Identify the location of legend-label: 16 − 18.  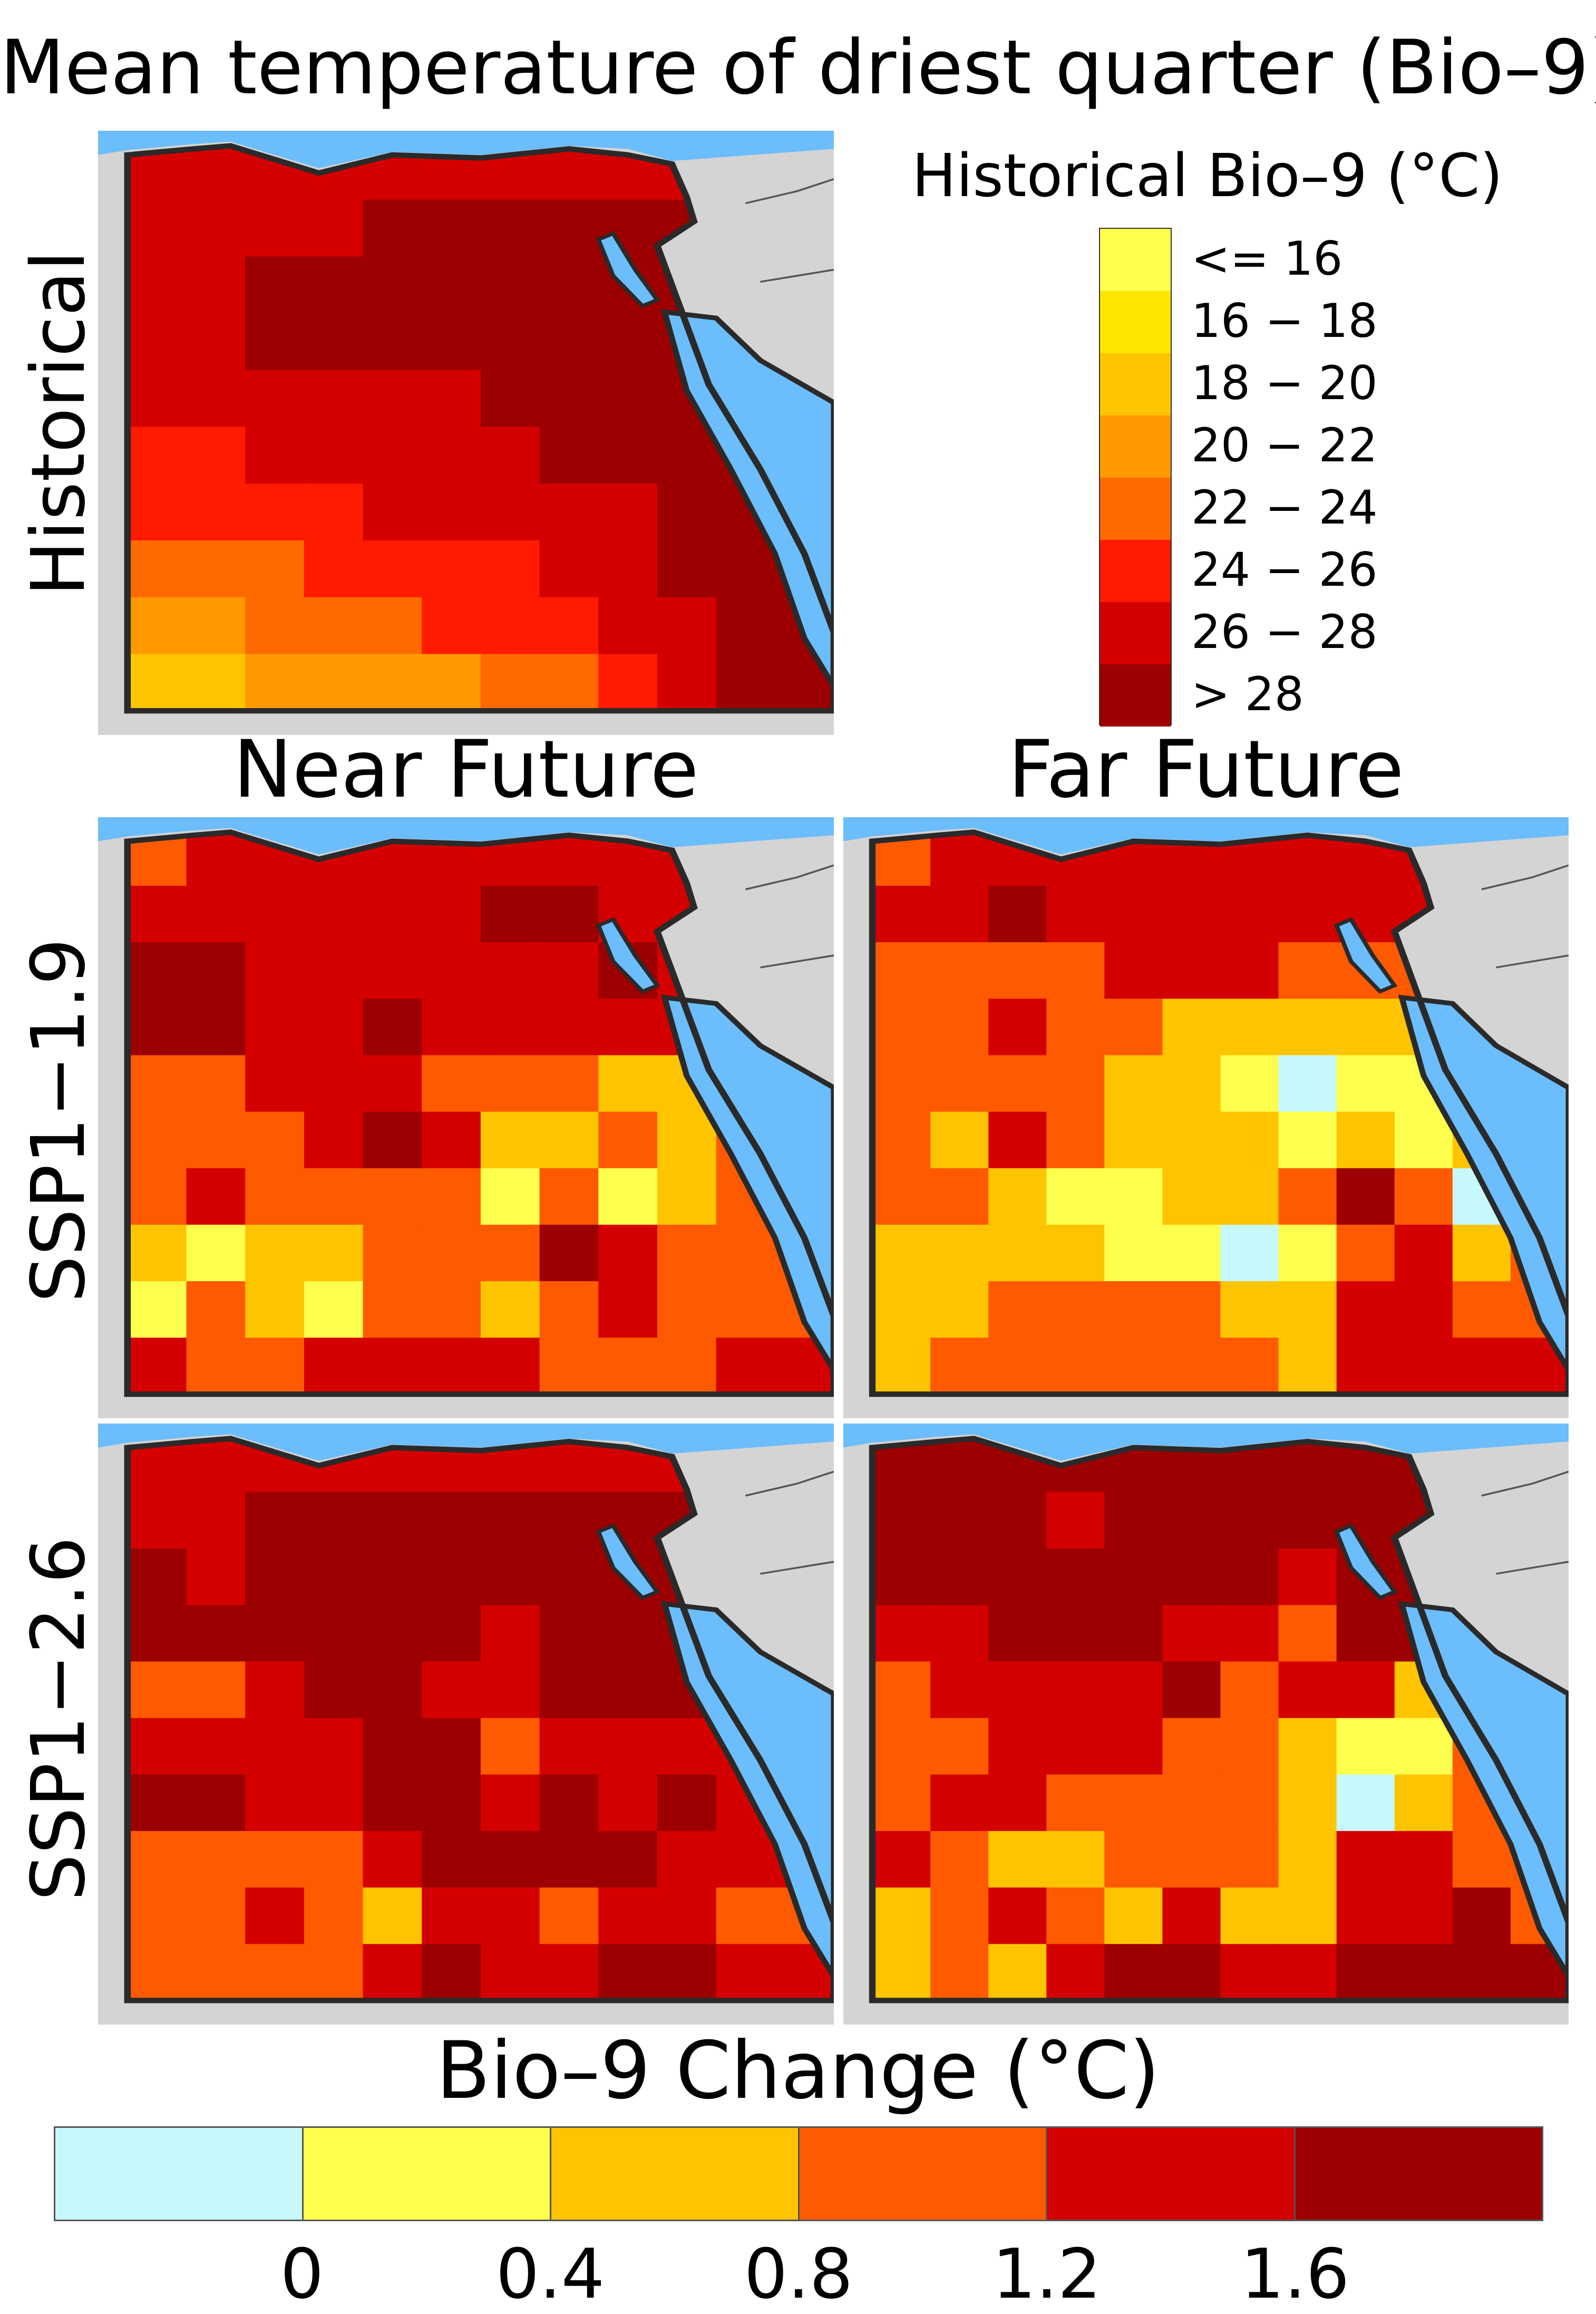
(1284, 321).